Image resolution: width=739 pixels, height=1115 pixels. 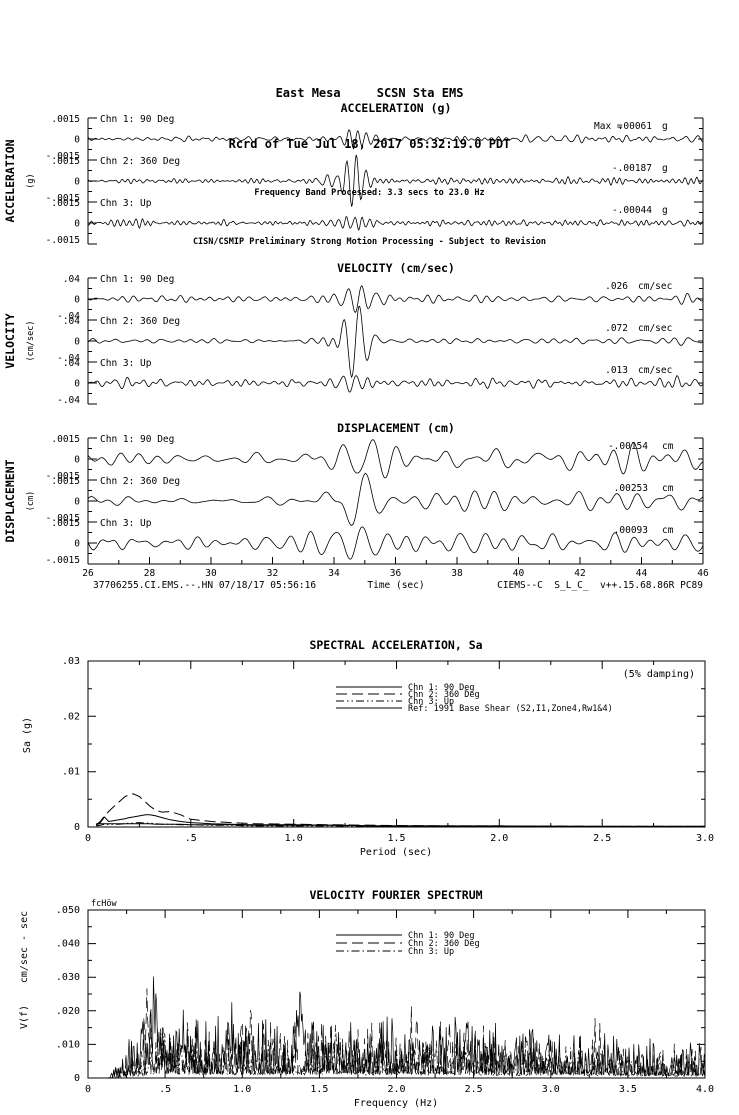 I want to click on tick-label: 44, so click(x=642, y=573).